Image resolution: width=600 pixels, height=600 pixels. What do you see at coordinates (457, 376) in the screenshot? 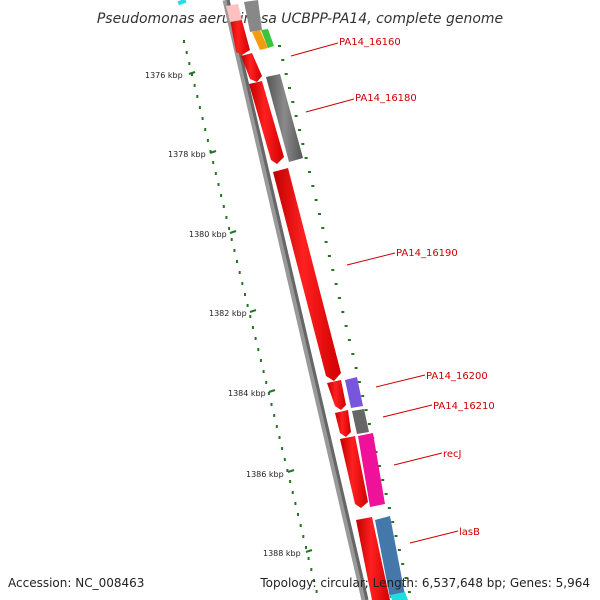
I see `gene-label: PA14_16200` at bounding box center [457, 376].